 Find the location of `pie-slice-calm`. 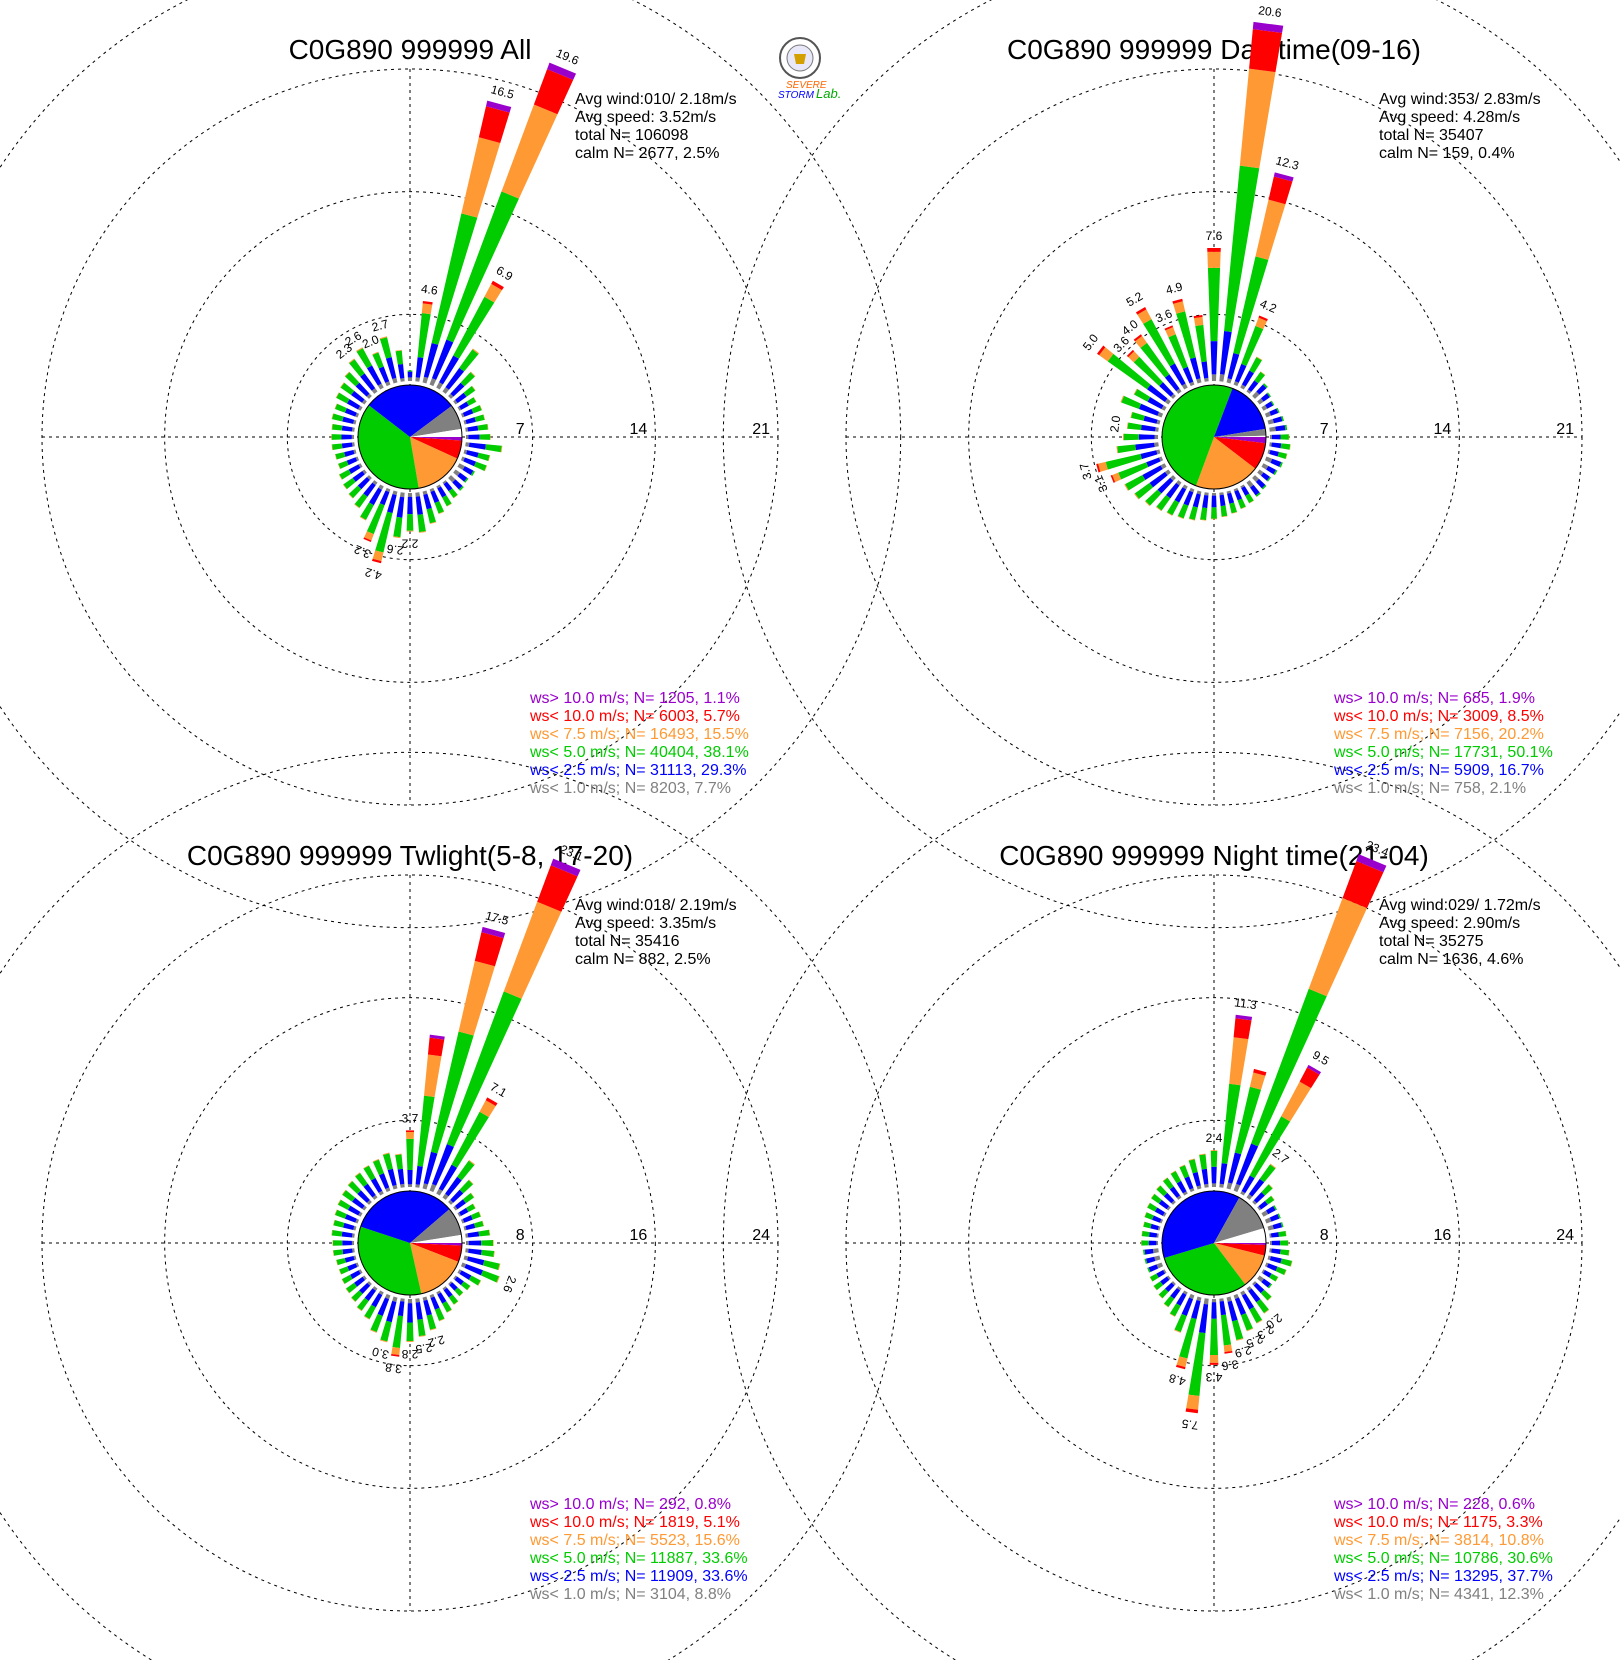

pie-slice-calm is located at coordinates (436, 432).